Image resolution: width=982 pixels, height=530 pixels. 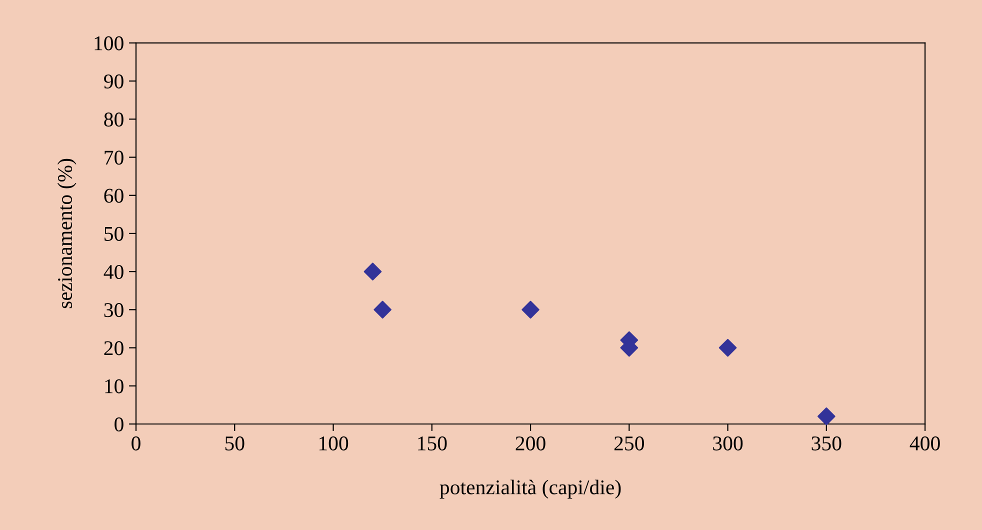 I want to click on x-tick-label: 400, so click(x=925, y=443).